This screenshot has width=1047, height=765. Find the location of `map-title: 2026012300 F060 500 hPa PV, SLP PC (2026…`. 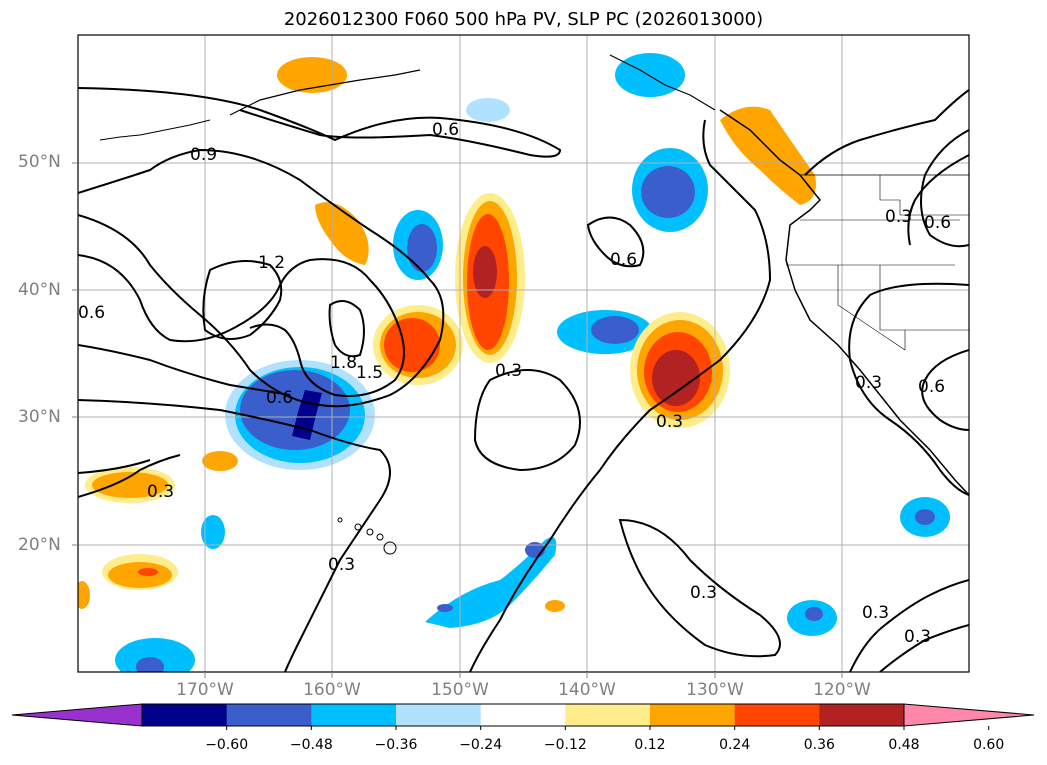

map-title: 2026012300 F060 500 hPa PV, SLP PC (2026… is located at coordinates (523, 19).